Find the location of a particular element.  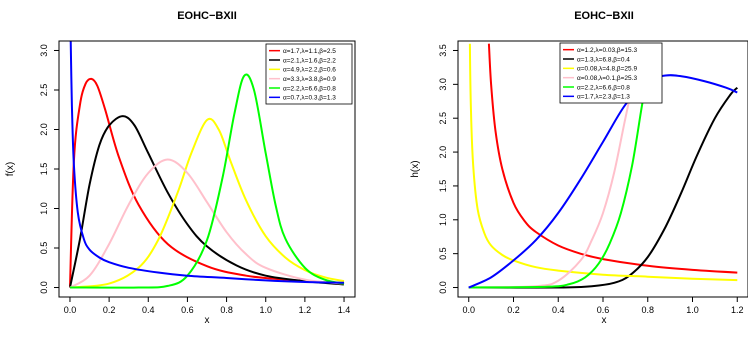

legend-entry: α=0.08,λ=4.8,β=25.9 is located at coordinates (607, 69).